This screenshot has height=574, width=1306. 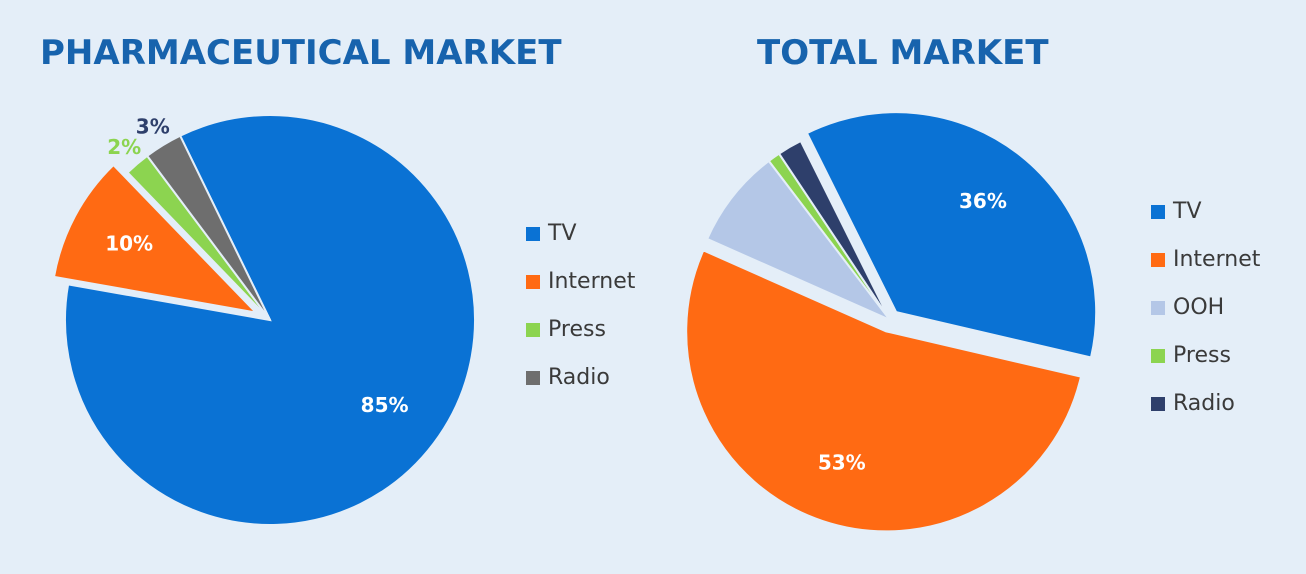 I want to click on data-label: 10%, so click(x=129, y=244).